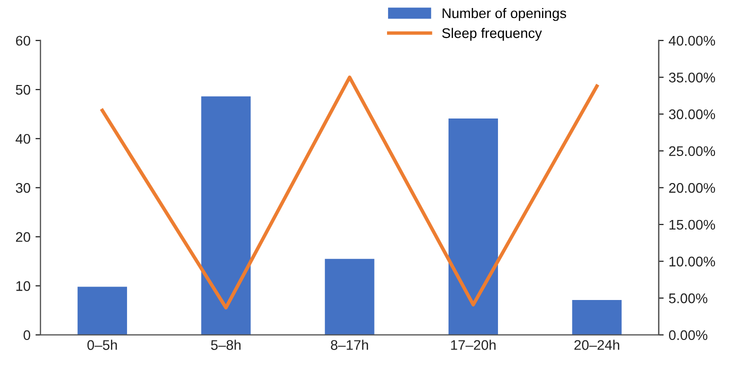  Describe the element at coordinates (597, 345) in the screenshot. I see `x-tick-label: 20–24h` at that location.